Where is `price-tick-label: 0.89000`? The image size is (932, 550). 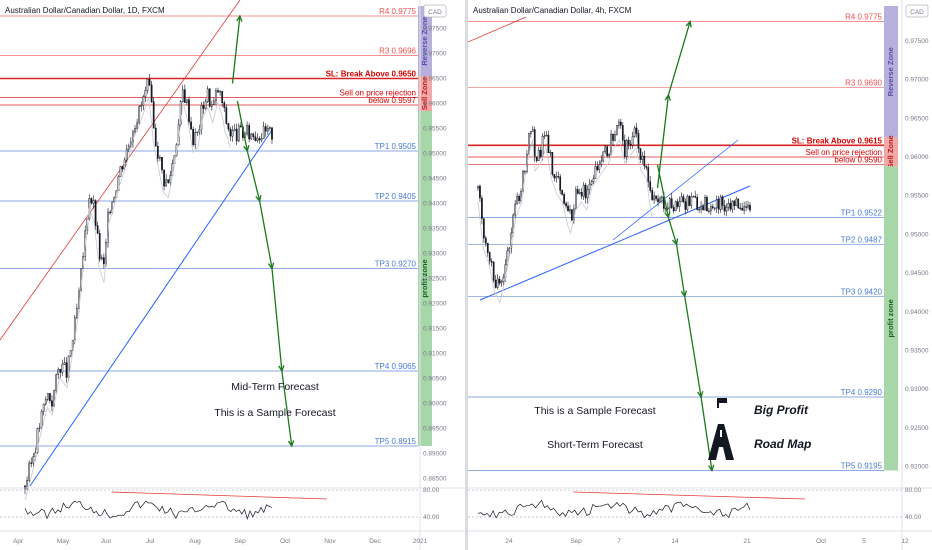 price-tick-label: 0.89000 is located at coordinates (435, 454).